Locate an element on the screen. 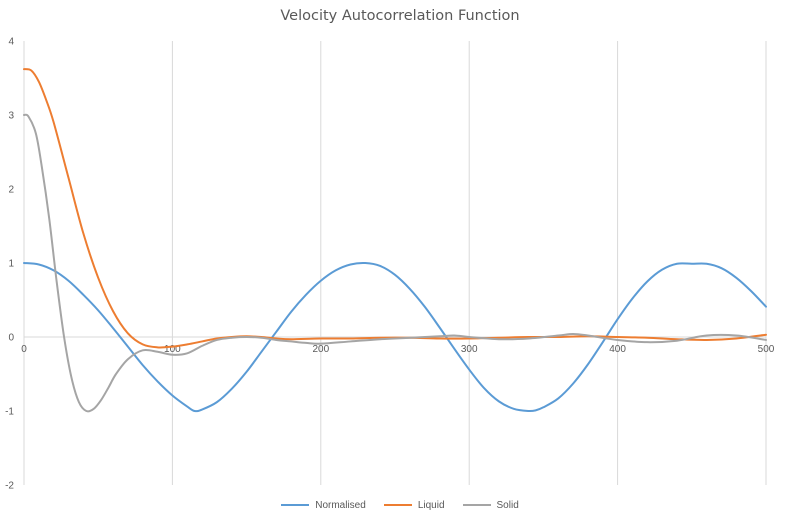  y-tick-label-4: 4 is located at coordinates (11, 42).